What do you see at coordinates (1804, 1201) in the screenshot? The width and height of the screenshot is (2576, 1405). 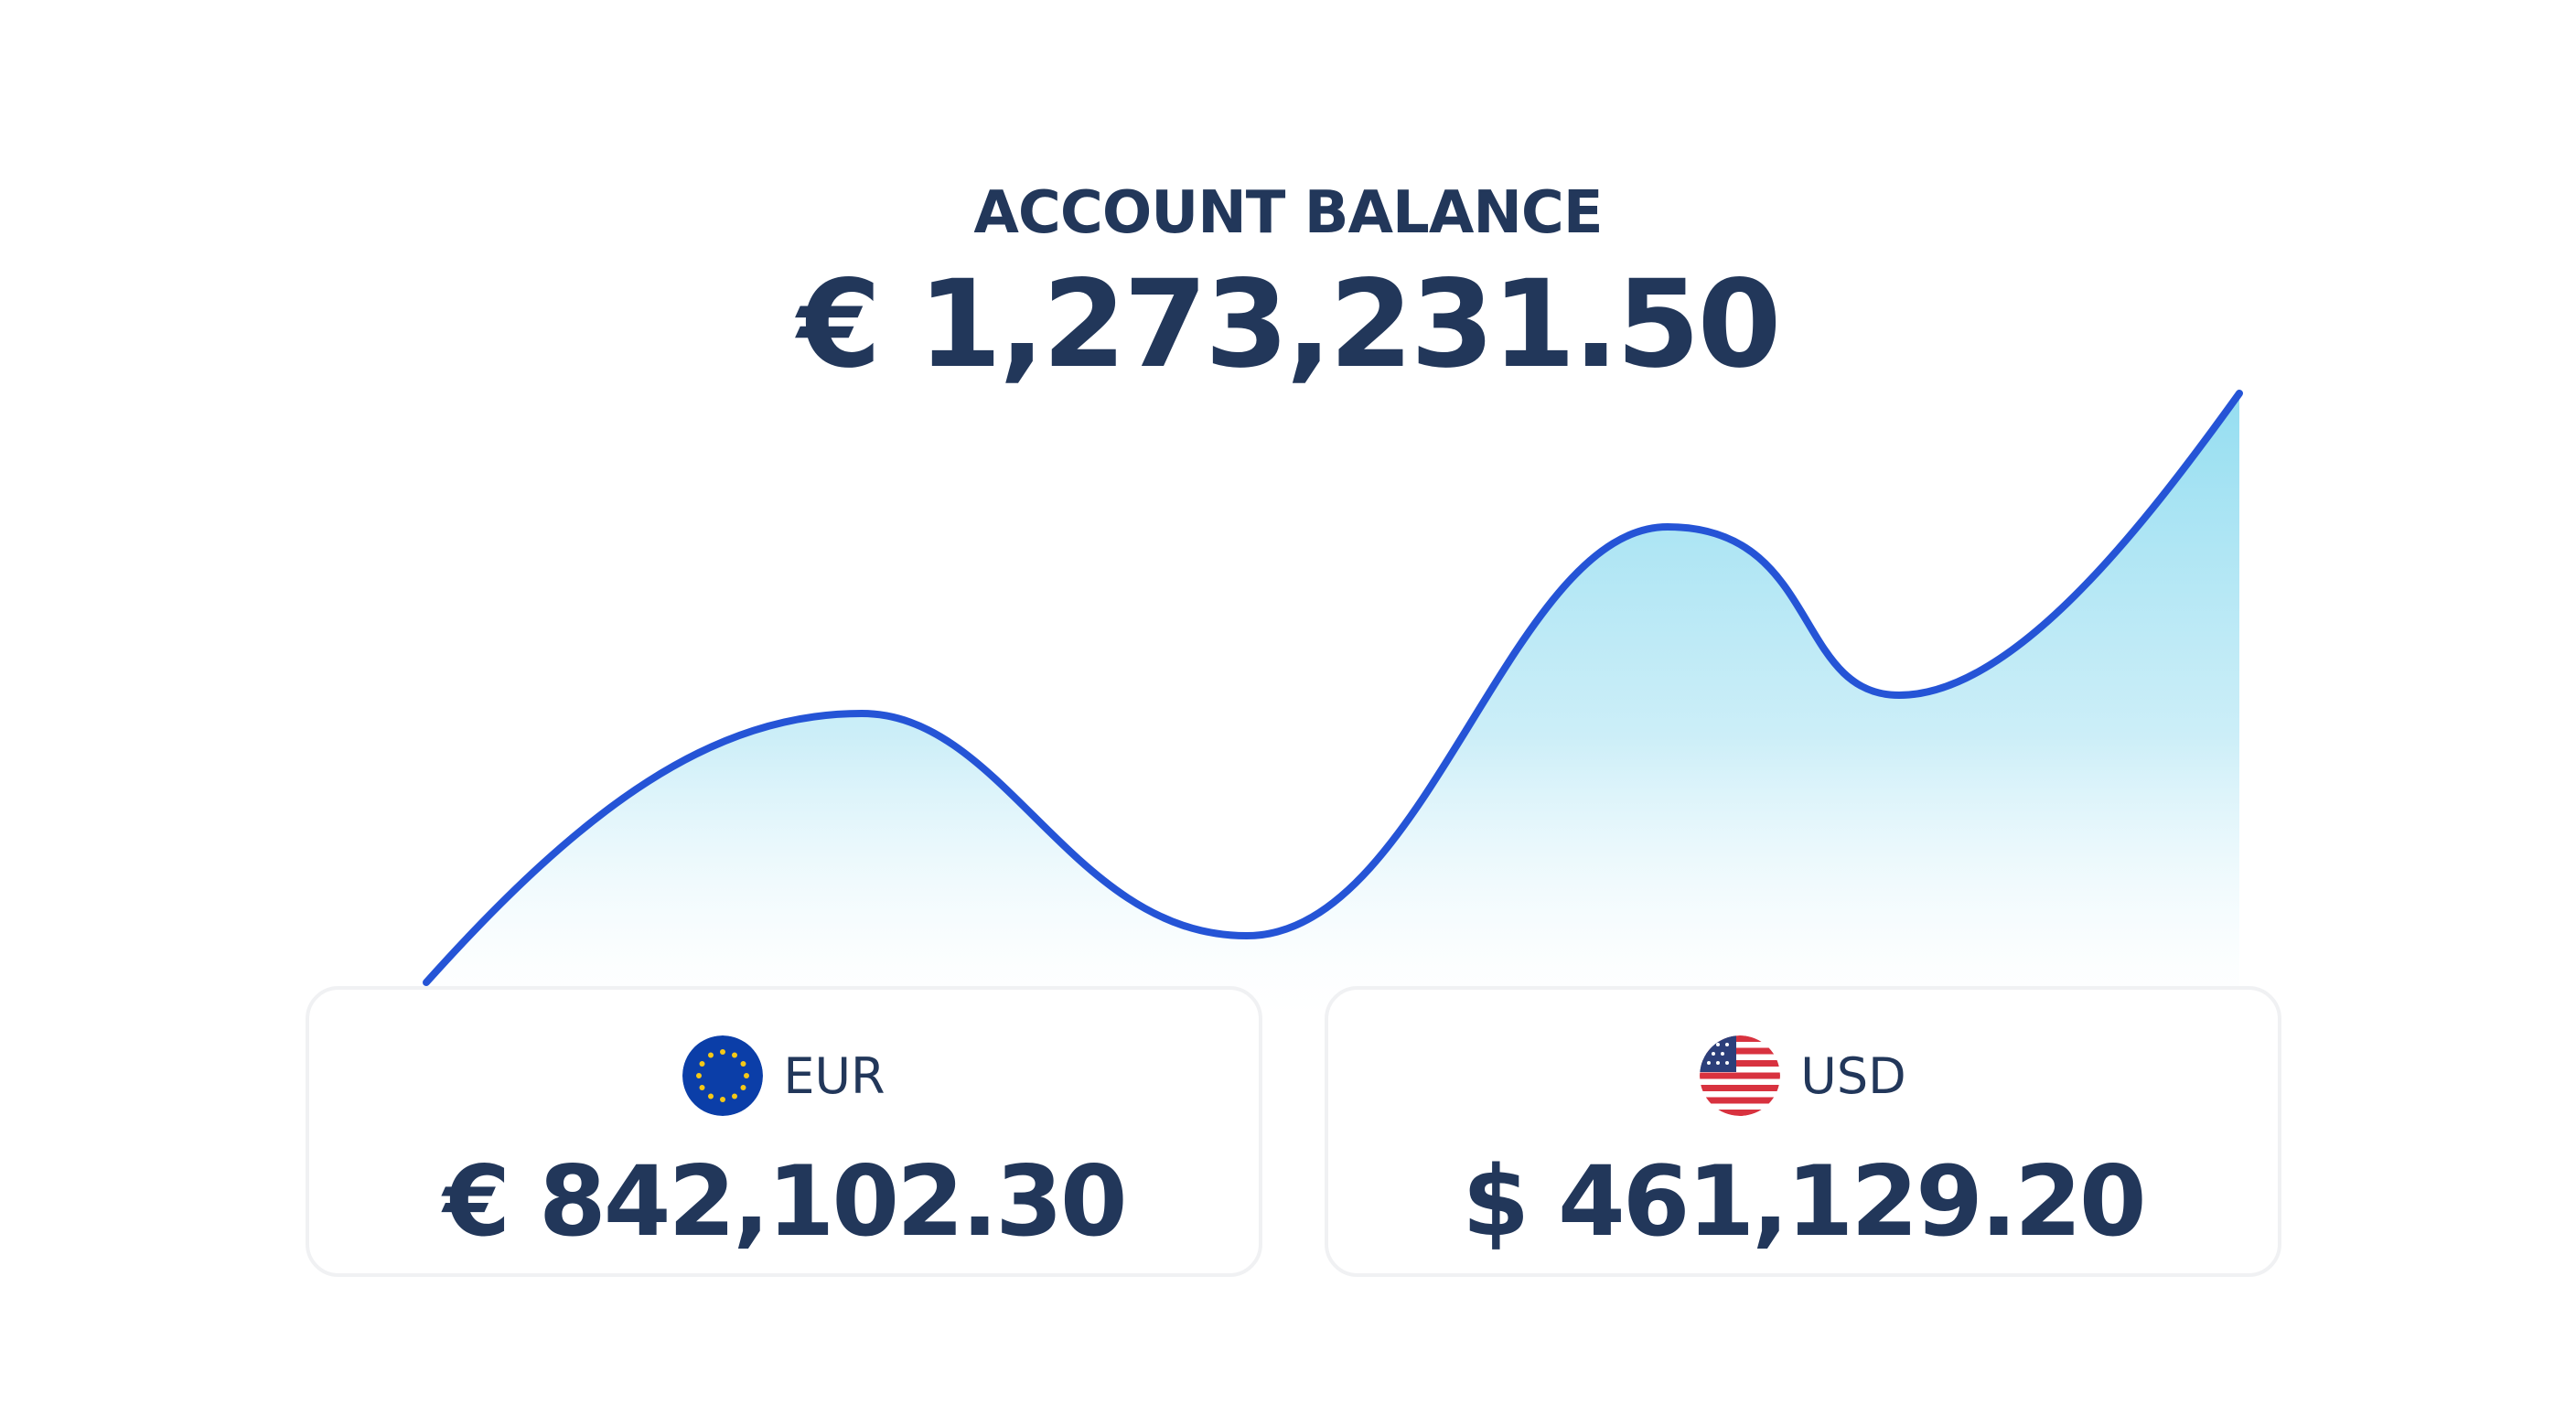 I see `account-amount: $ 461,129.20` at bounding box center [1804, 1201].